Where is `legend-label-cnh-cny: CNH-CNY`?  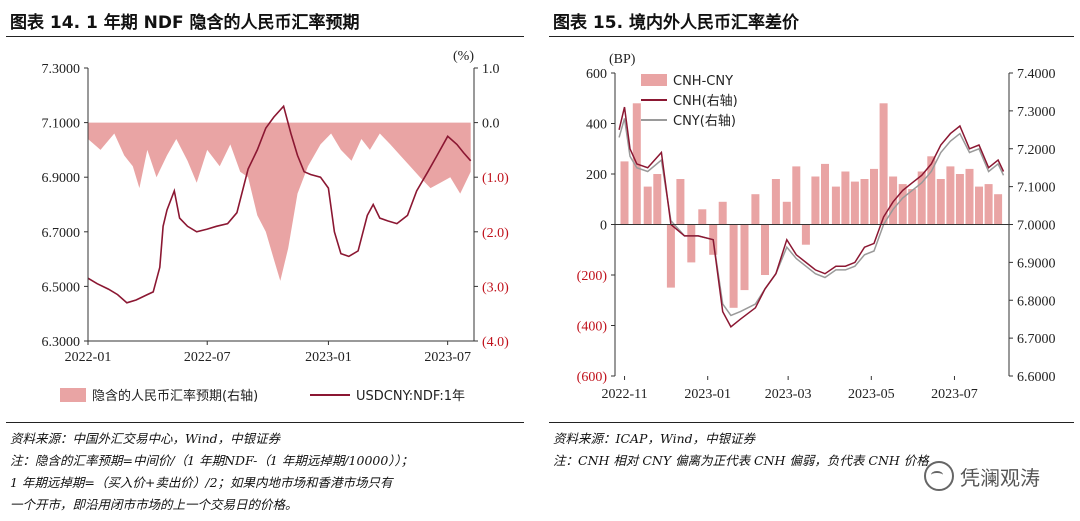 legend-label-cnh-cny: CNH-CNY is located at coordinates (703, 81).